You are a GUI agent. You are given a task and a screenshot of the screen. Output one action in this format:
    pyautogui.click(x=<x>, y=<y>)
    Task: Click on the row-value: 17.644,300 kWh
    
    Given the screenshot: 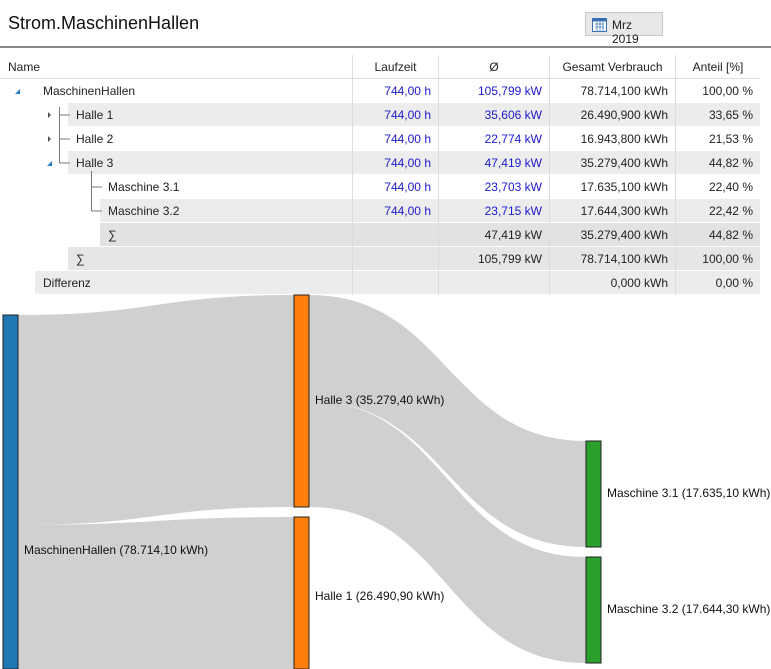 What is the action you would take?
    pyautogui.click(x=624, y=211)
    